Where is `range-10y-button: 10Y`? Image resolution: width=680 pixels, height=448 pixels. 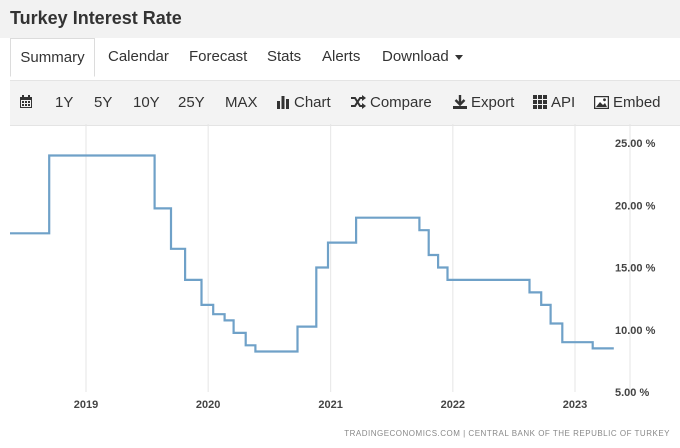
range-10y-button: 10Y is located at coordinates (146, 102).